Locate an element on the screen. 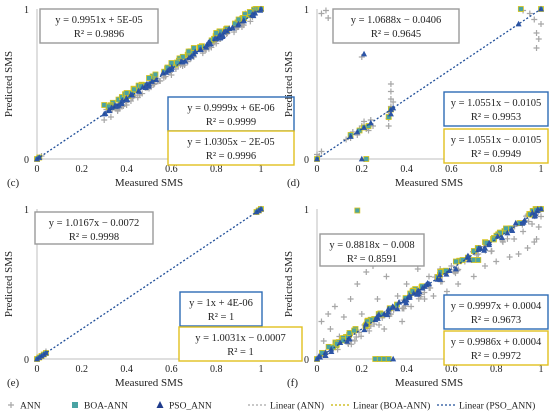 The height and width of the screenshot is (417, 550). equation-text: y = 1.0167x − 0.0072 is located at coordinates (94, 223).